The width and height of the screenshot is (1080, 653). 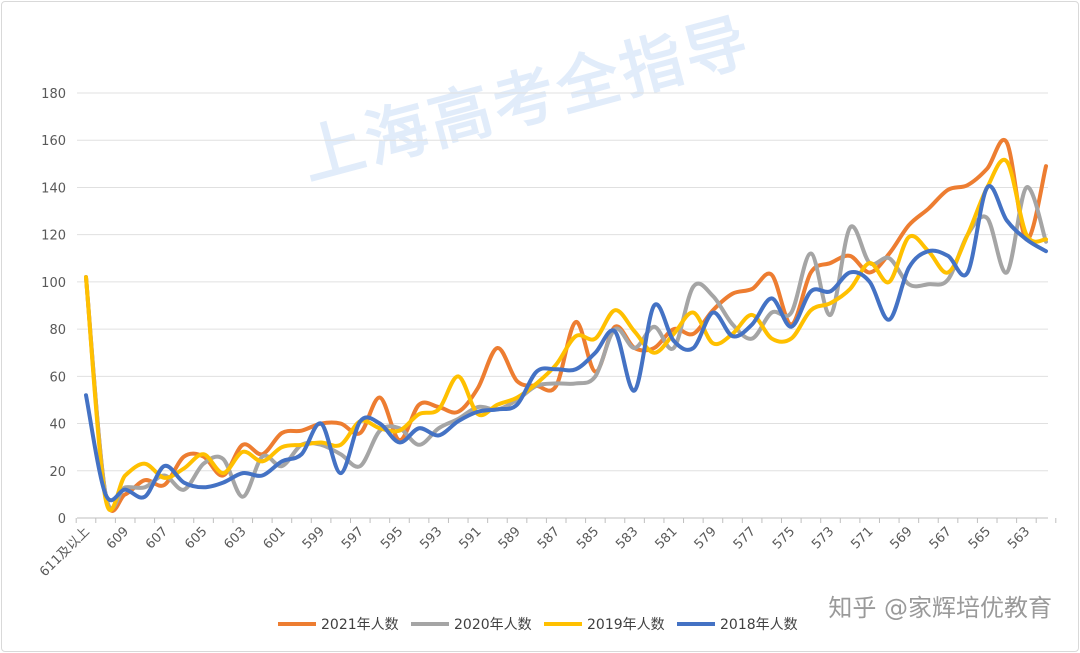 I want to click on x-tick-label: 611及以上, so click(x=65, y=552).